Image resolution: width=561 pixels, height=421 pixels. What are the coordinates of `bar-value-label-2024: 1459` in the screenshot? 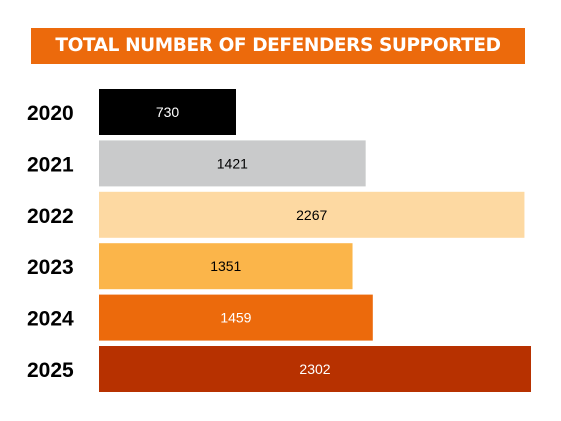 It's located at (235, 318).